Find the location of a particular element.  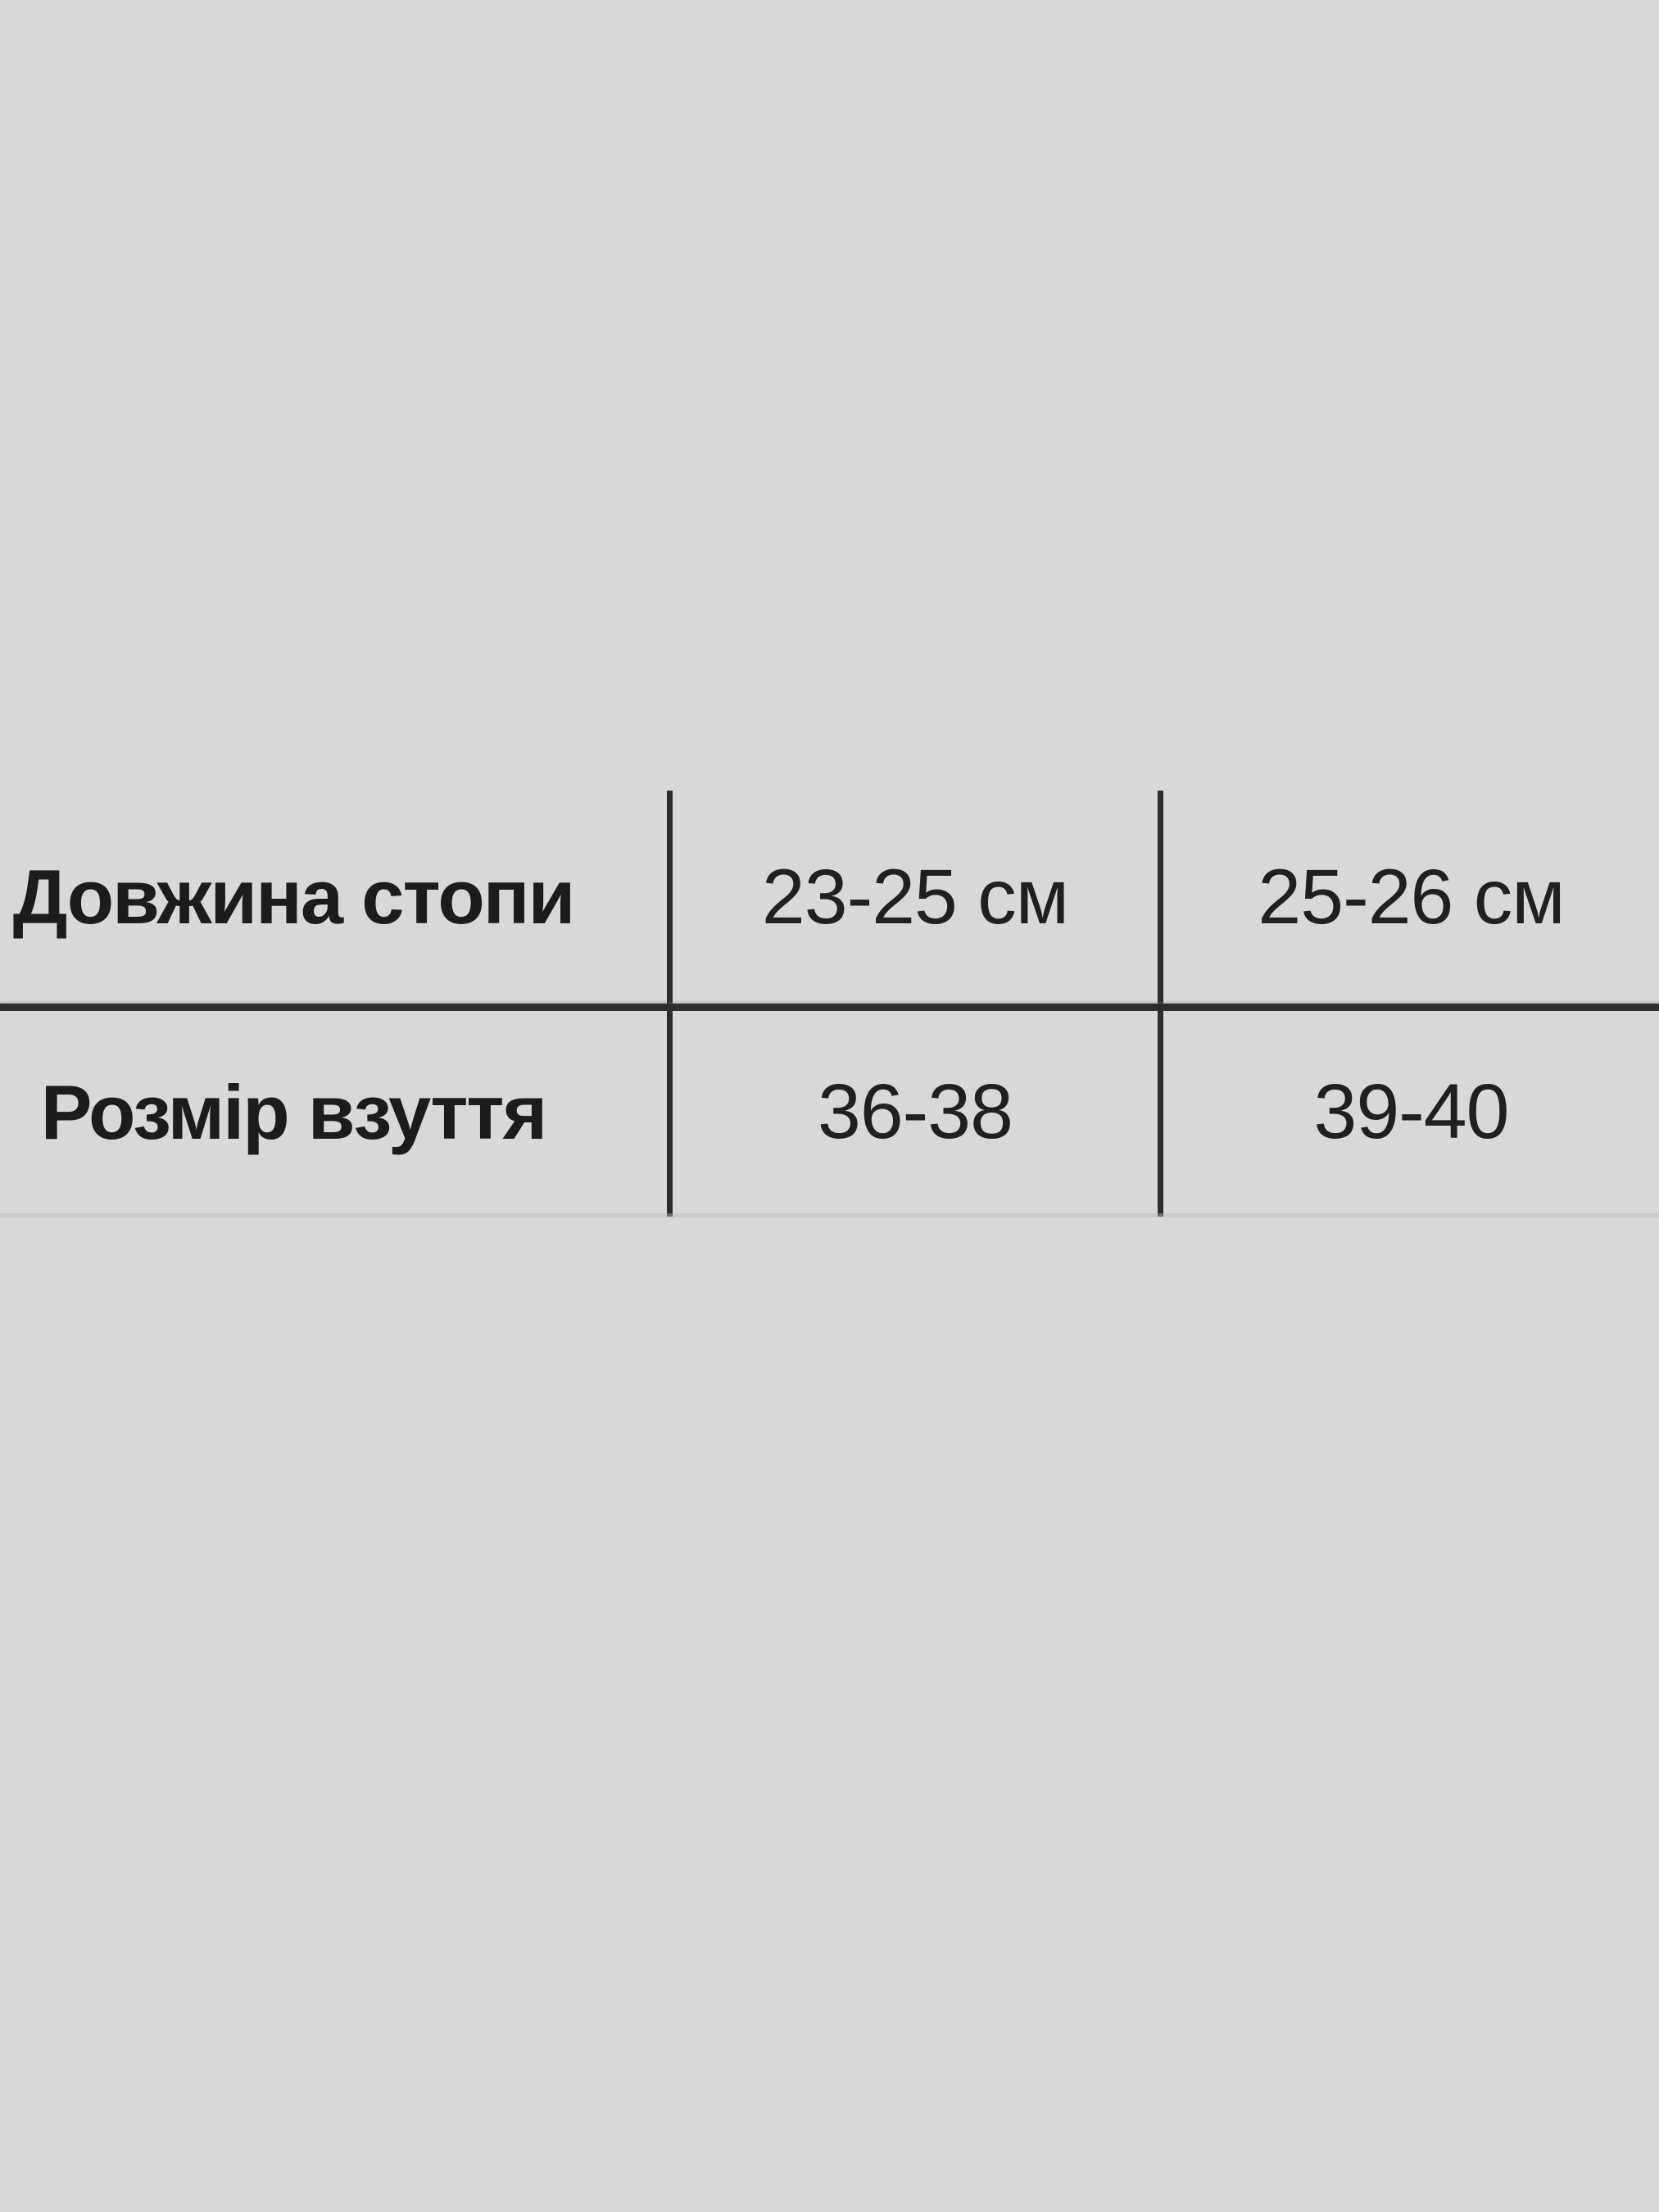

shoe-size-value-2: 39-40 is located at coordinates (1411, 1111).